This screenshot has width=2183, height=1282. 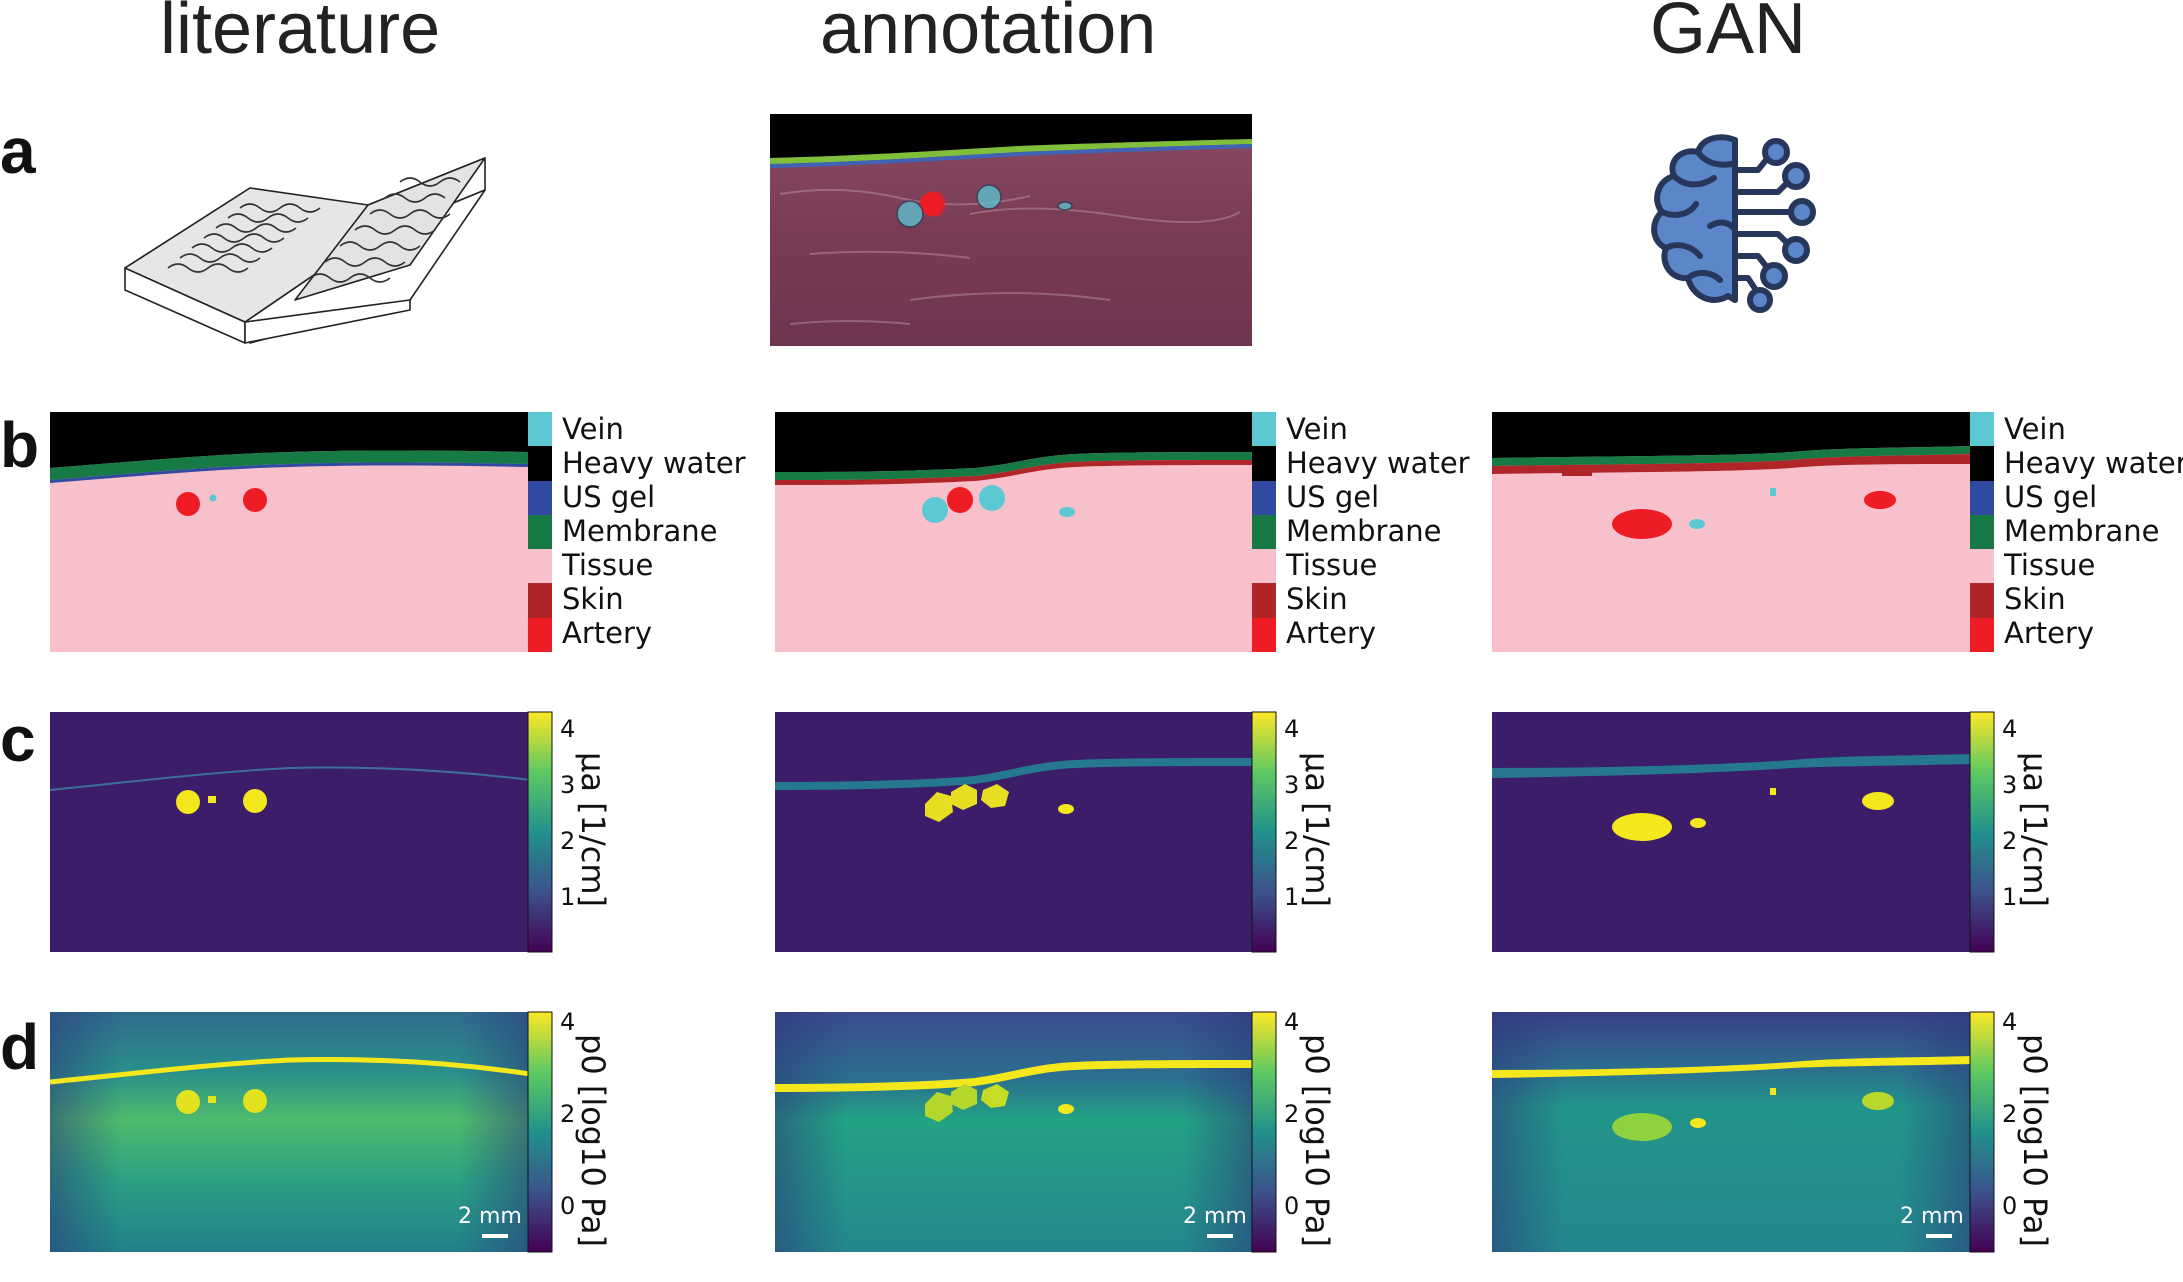 What do you see at coordinates (1732, 532) in the screenshot?
I see `segmentation-map-gan` at bounding box center [1732, 532].